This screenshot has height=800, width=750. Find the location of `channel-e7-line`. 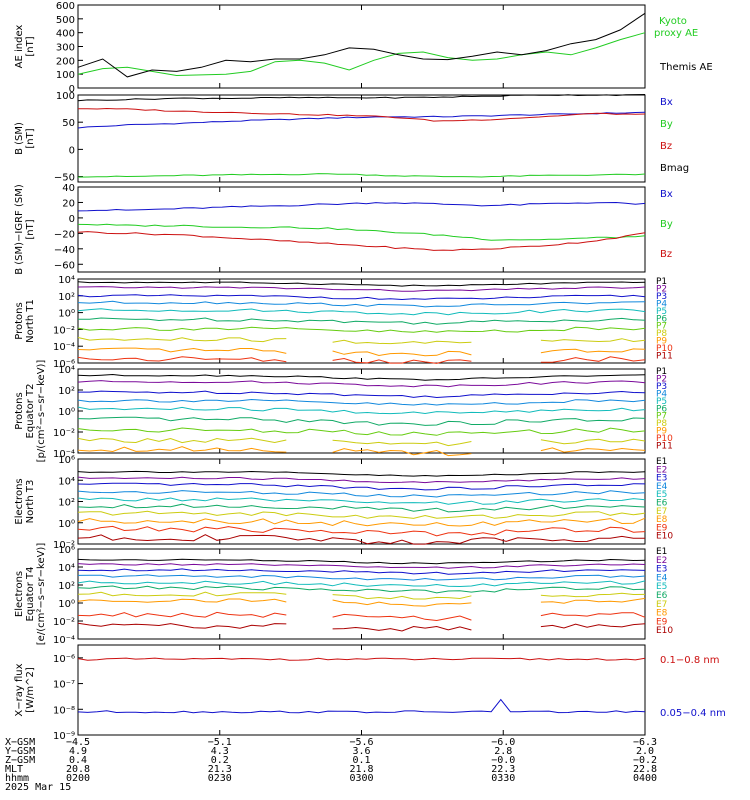

channel-e7-line is located at coordinates (402, 597).